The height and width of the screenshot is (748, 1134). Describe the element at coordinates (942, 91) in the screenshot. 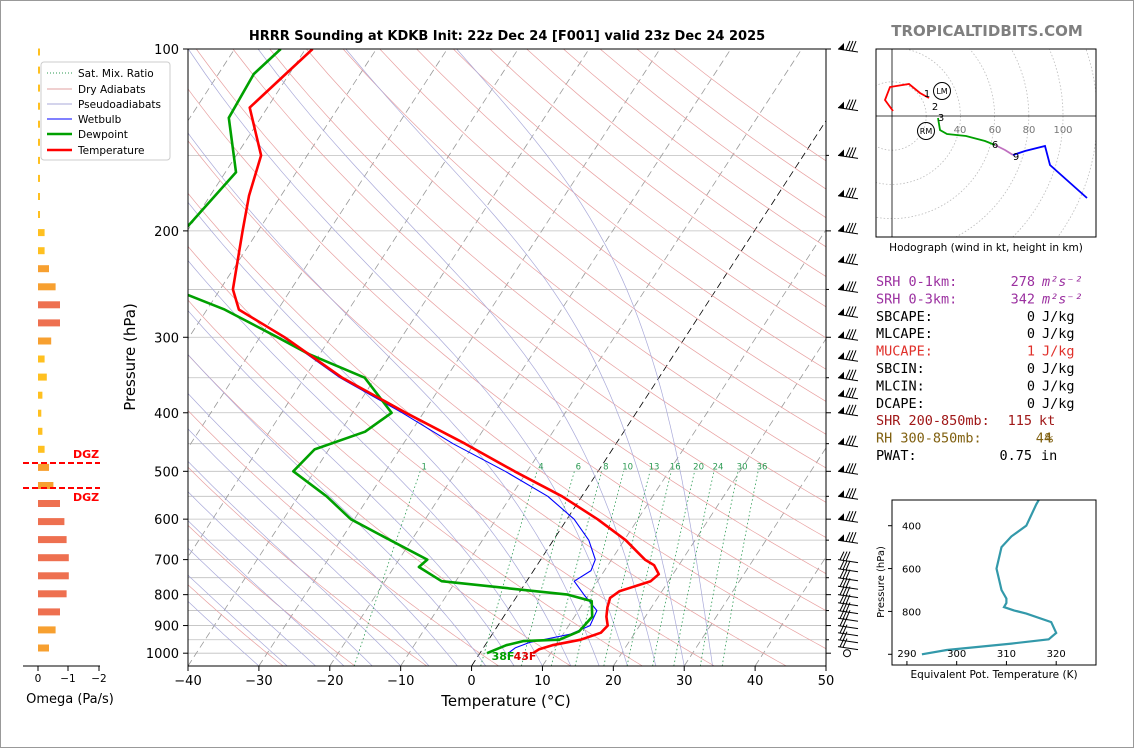

I see `left-mover-marker` at that location.